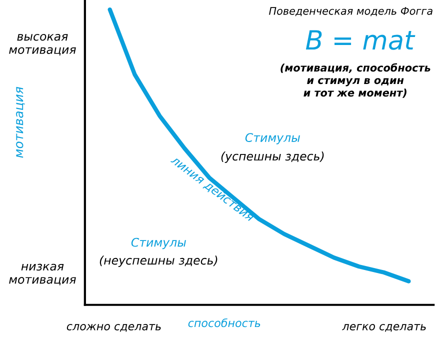 The width and height of the screenshot is (447, 338). I want to click on text: низкая мотивация, so click(42, 275).